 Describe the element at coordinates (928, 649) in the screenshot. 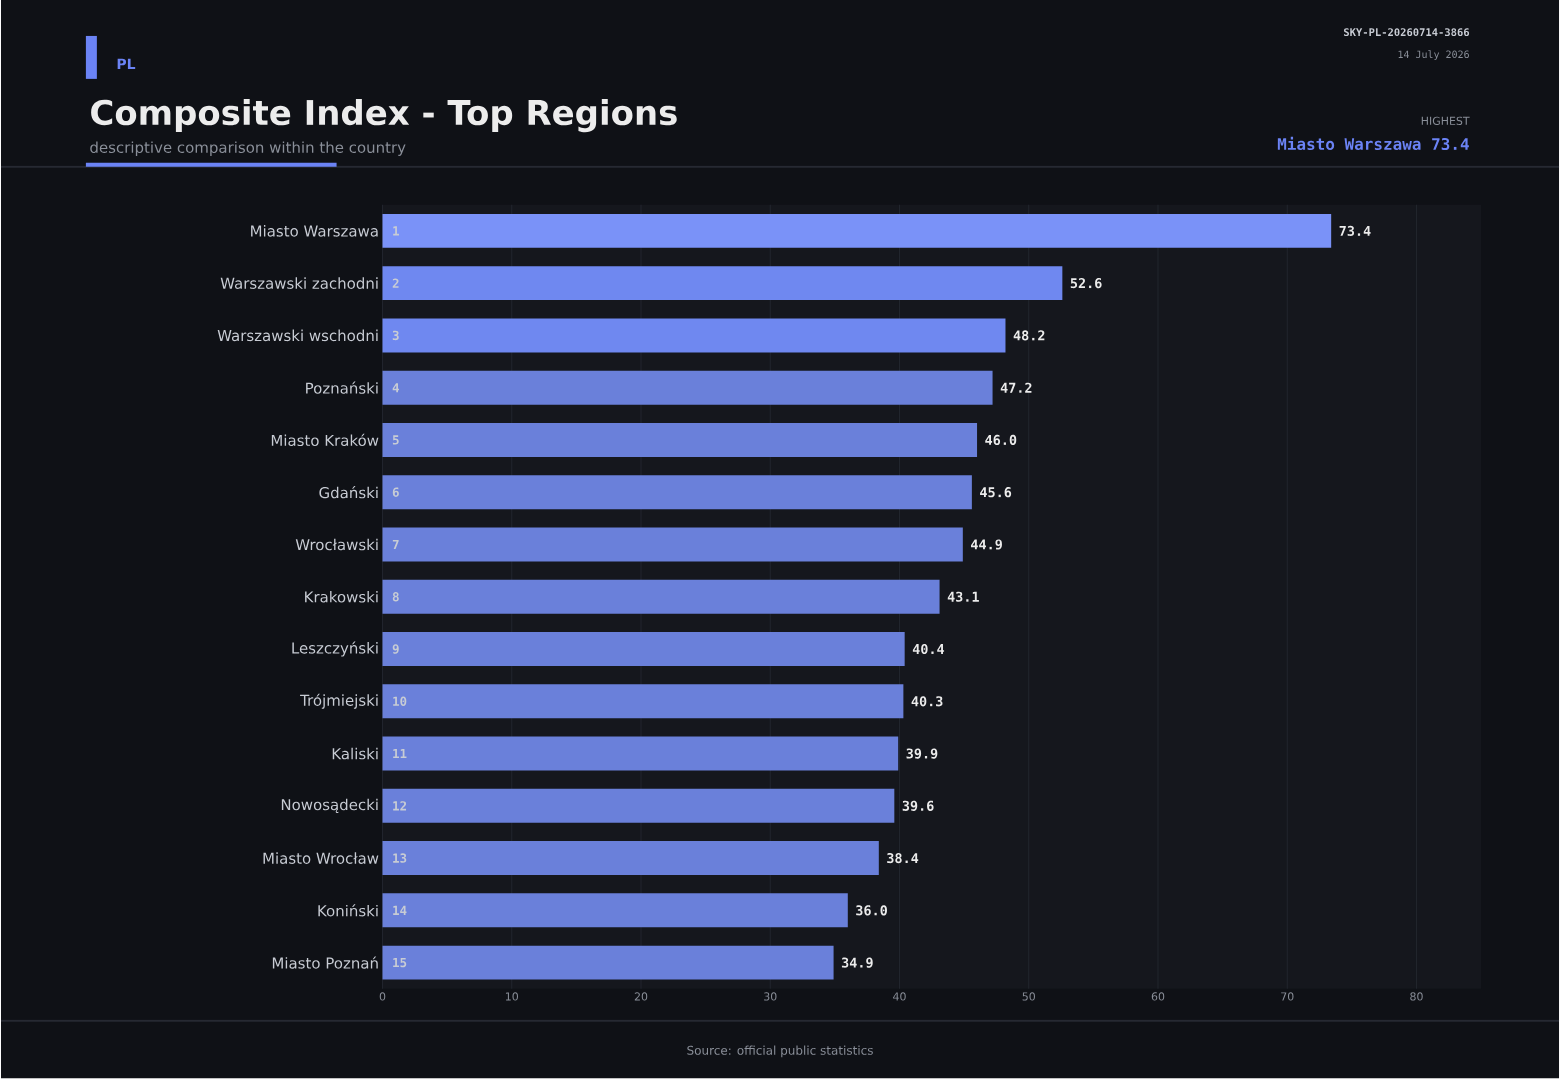

I see `data-label: 40.4` at that location.